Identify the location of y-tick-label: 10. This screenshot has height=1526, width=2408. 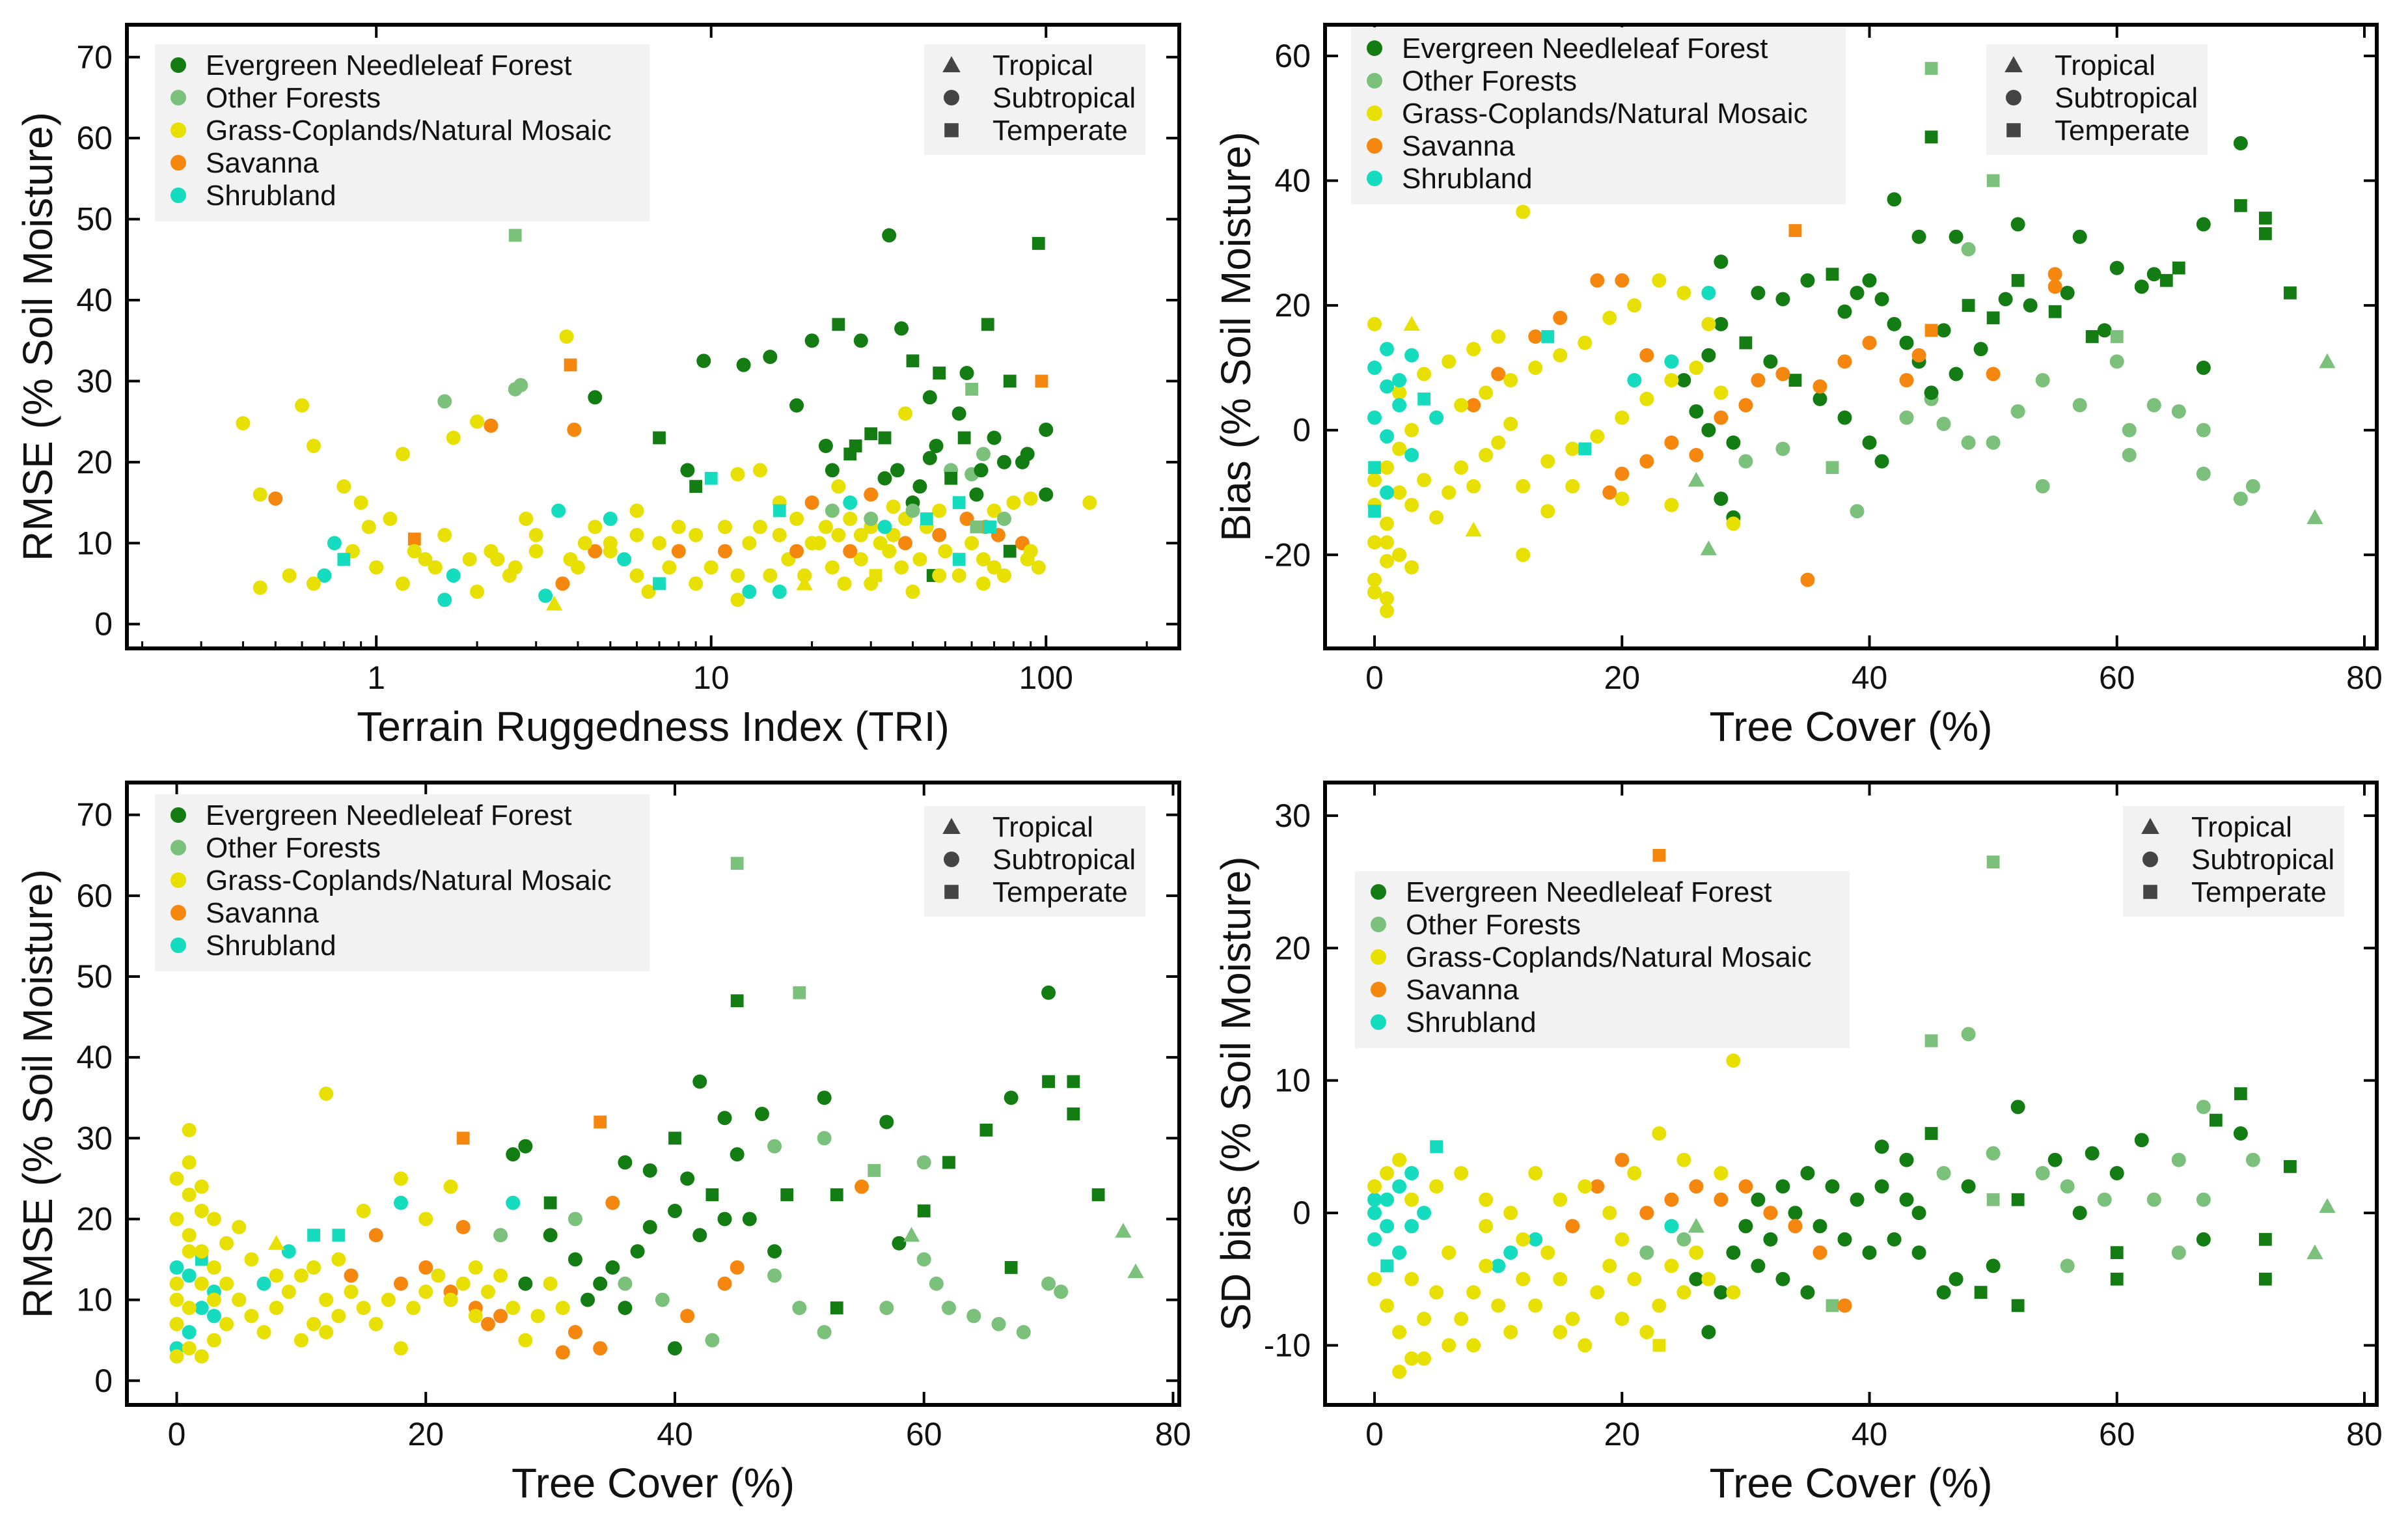
(94, 543).